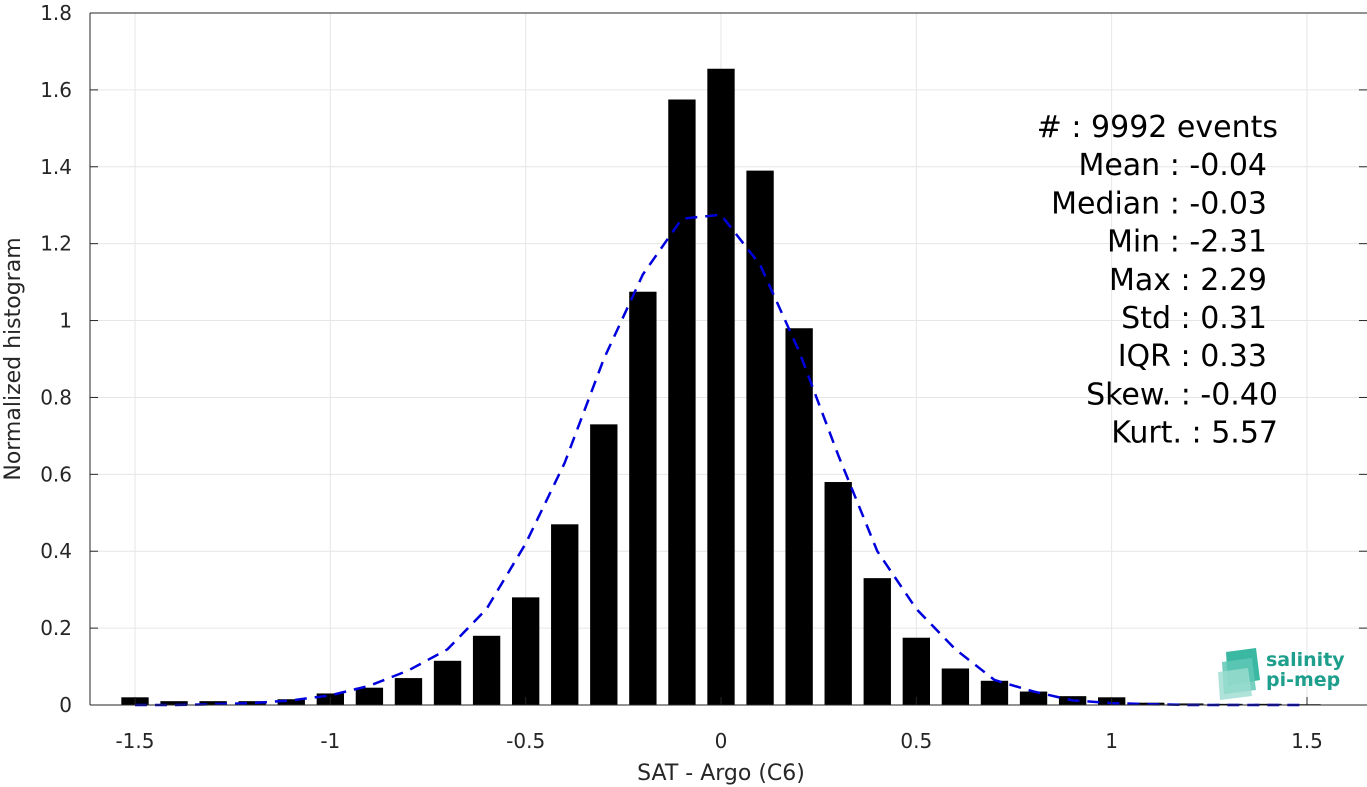  What do you see at coordinates (721, 773) in the screenshot?
I see `x-axis-label: SAT - Argo (C6)` at bounding box center [721, 773].